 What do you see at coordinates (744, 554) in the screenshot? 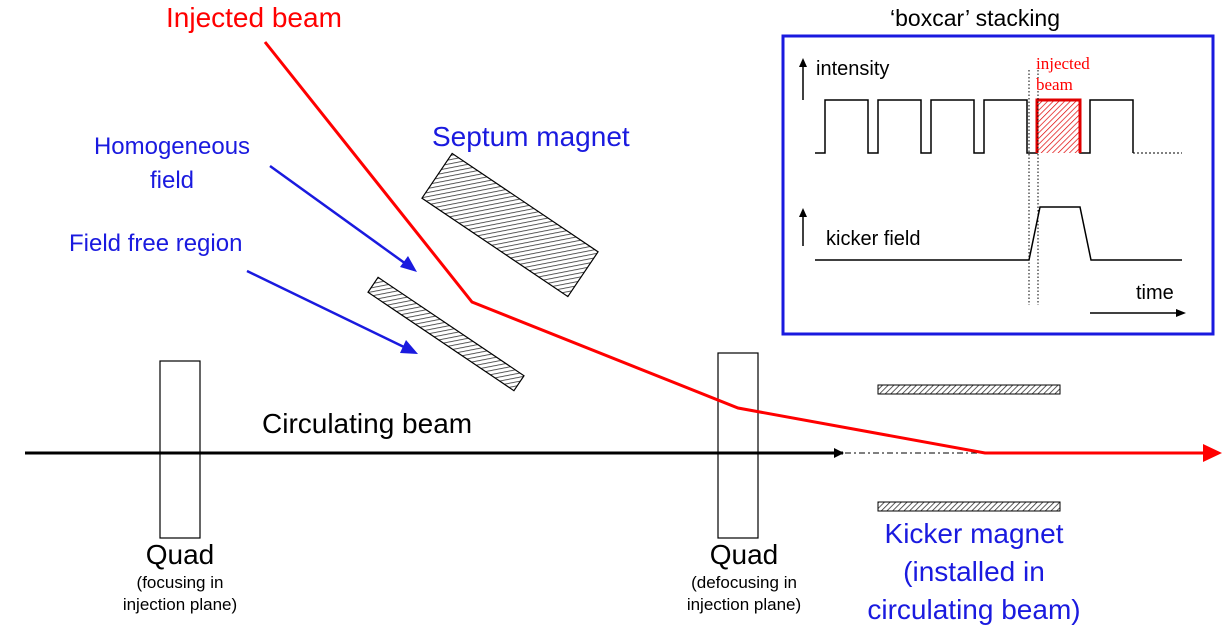
I see `quad-right-title: Quad` at bounding box center [744, 554].